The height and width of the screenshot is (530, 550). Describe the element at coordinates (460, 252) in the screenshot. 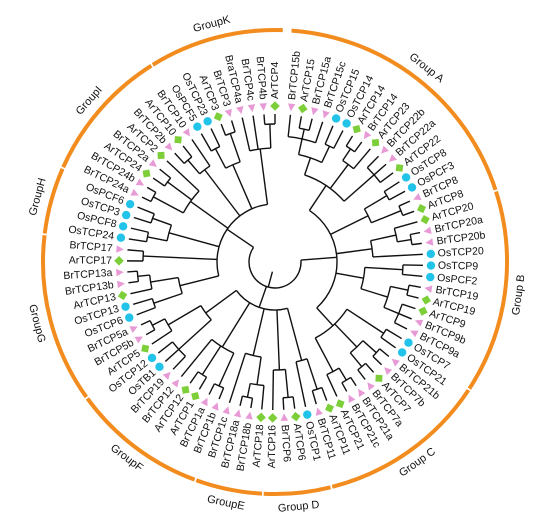

I see `leaf-label: OsTCP20` at that location.